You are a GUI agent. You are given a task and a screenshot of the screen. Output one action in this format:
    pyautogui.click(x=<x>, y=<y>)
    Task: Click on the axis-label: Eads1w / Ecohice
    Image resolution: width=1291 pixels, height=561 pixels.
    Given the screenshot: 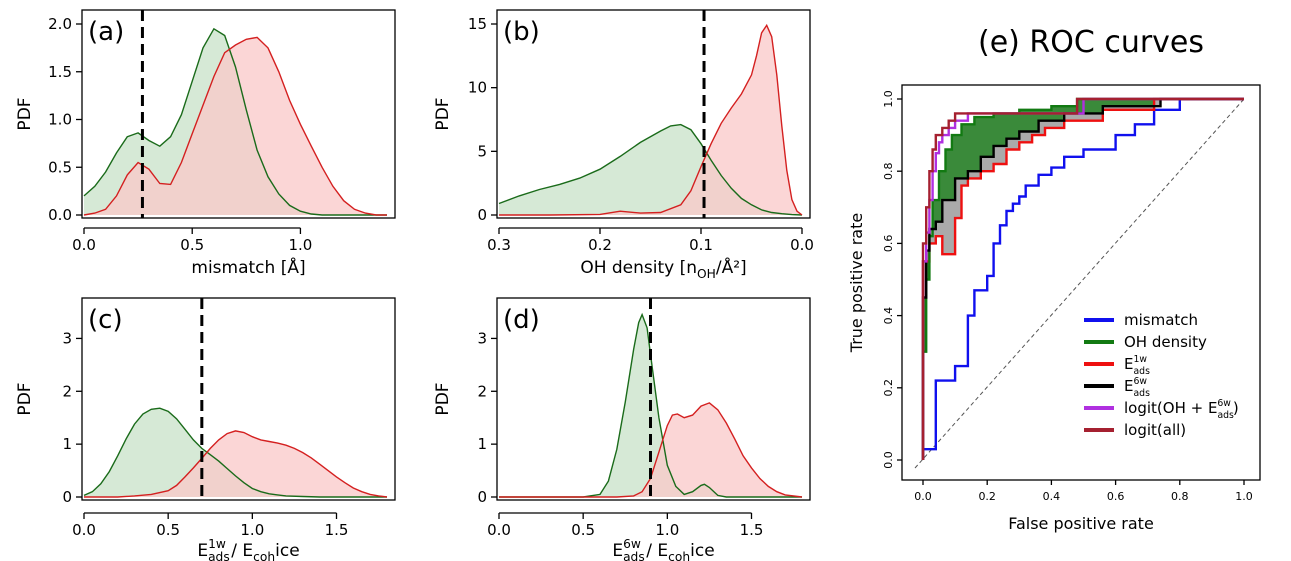 What is the action you would take?
    pyautogui.click(x=248, y=549)
    